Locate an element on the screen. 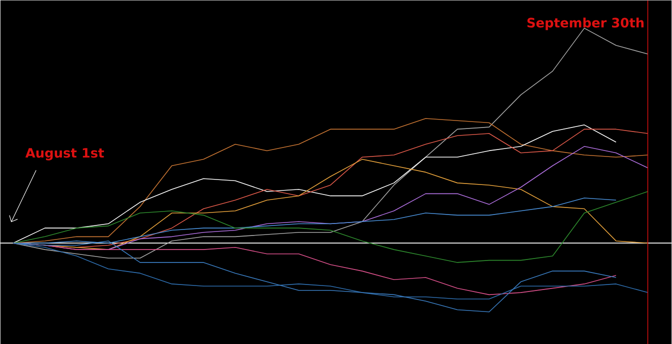  annotation: August 1st is located at coordinates (64, 154).